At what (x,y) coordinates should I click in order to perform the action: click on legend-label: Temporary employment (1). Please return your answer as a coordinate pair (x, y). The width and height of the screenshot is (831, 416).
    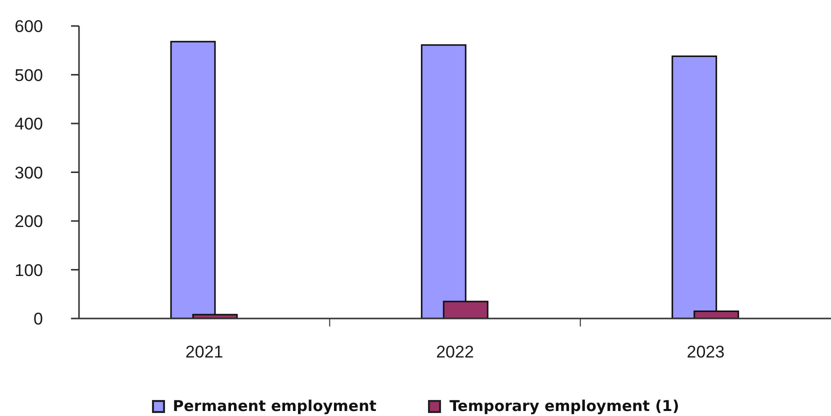
    Looking at the image, I should click on (564, 406).